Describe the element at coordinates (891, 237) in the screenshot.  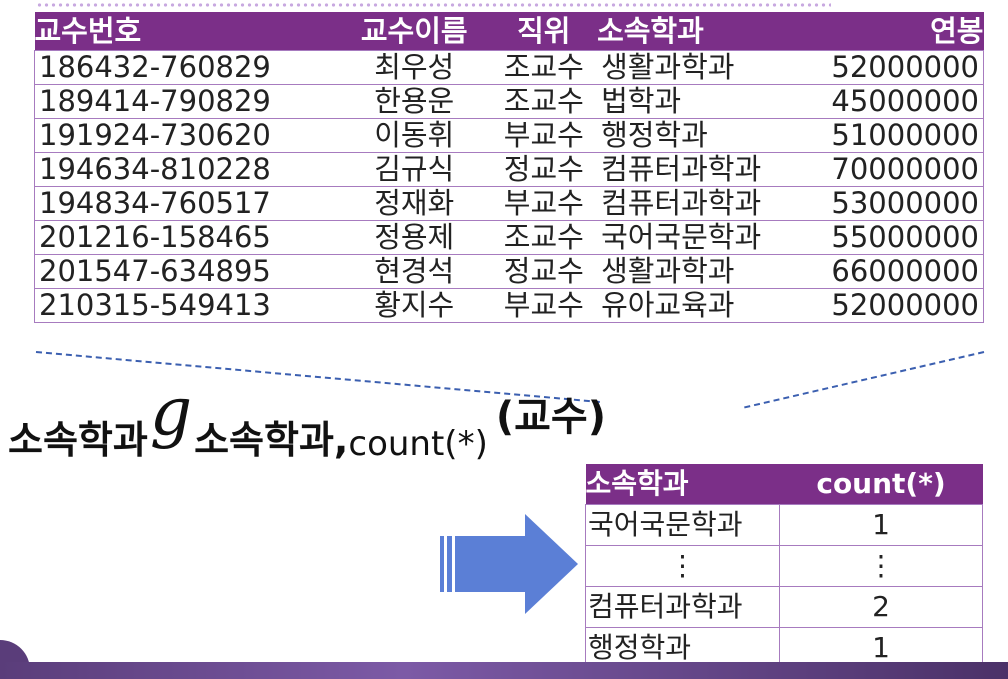
I see `cell-salary: 55000000` at that location.